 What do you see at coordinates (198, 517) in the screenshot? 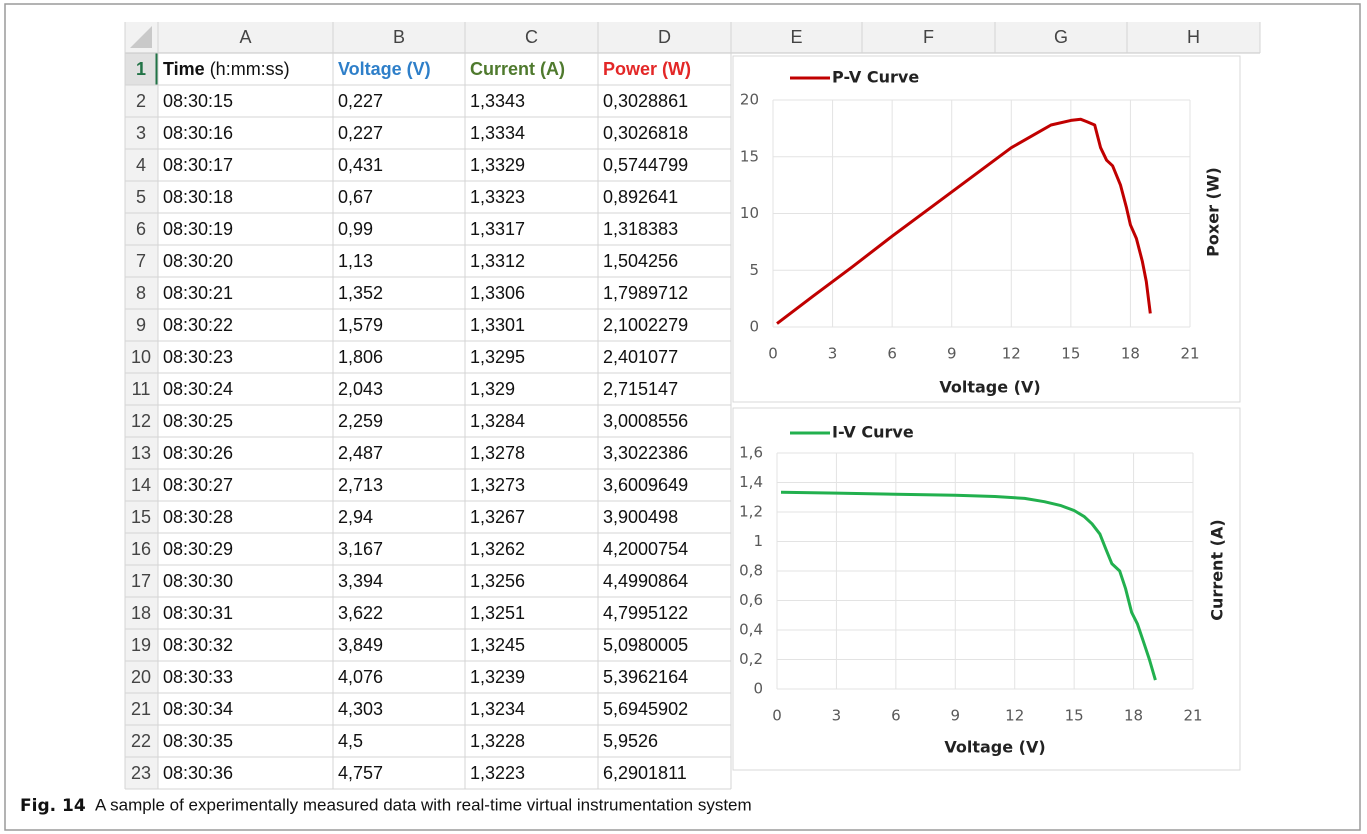
I see `cell: 08:30:28` at bounding box center [198, 517].